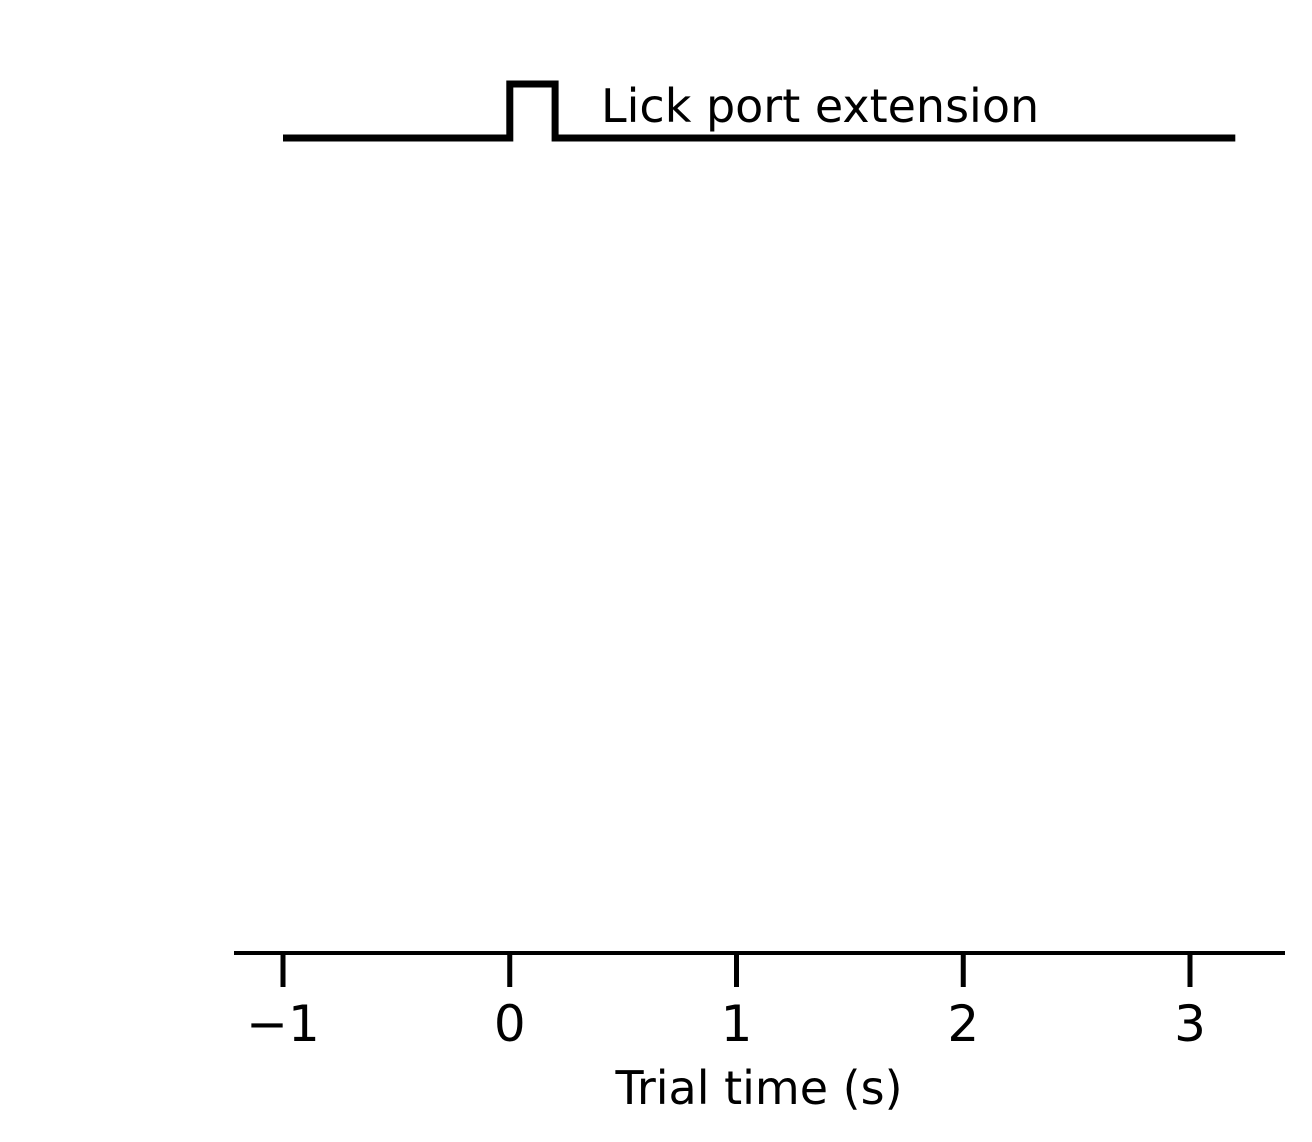 This screenshot has width=1312, height=1142. I want to click on series-annotation-lick-port-extension: Lick port extension, so click(820, 106).